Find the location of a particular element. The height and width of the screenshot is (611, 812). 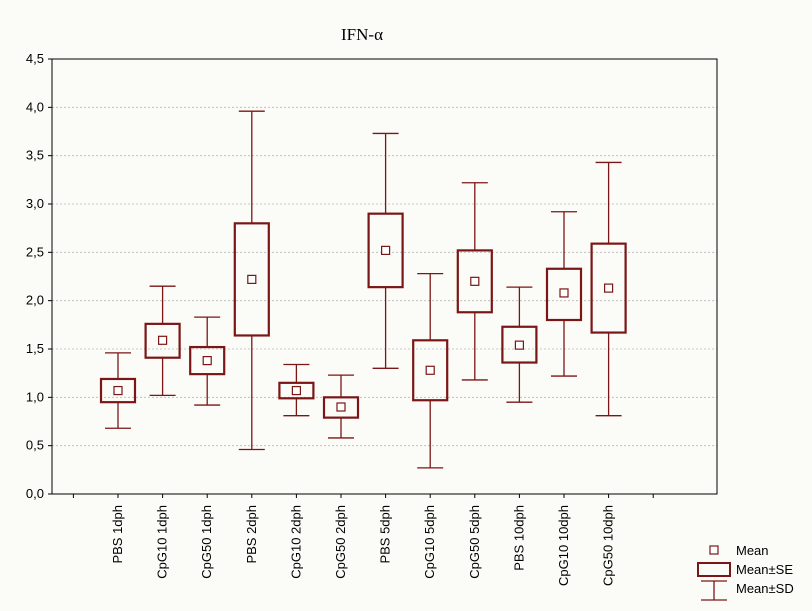

y-axis: 0,0 0,5 1,0 1,5 2,0 2,5 3,0 3,5 4,0 4,5 is located at coordinates (39, 276).